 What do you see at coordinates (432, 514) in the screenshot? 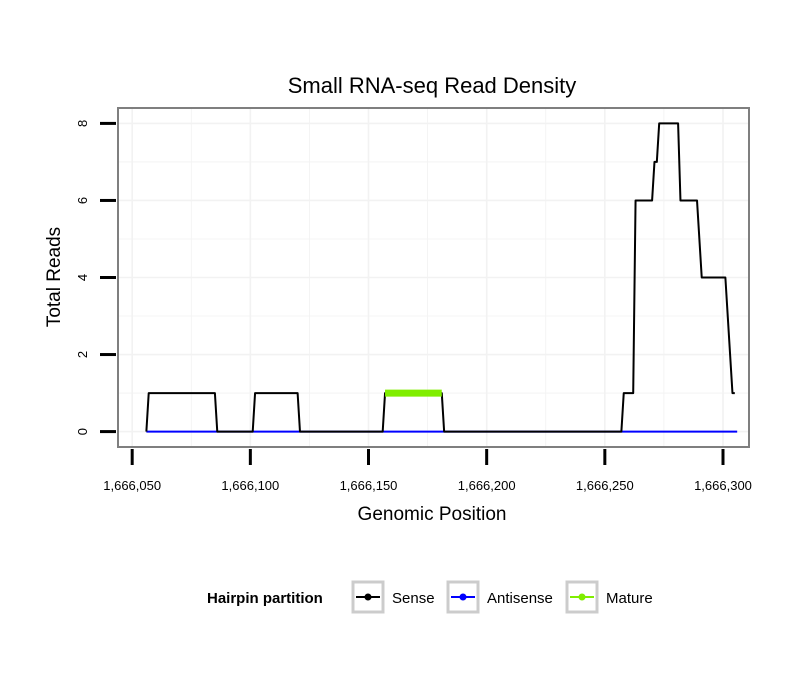
I see `x-axis-label: Genomic Position` at bounding box center [432, 514].